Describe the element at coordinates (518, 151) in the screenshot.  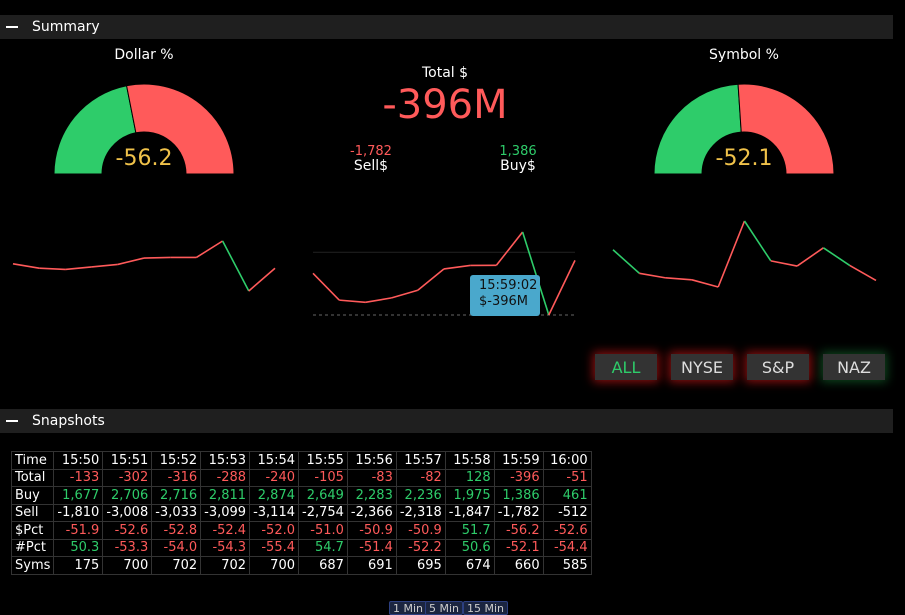
I see `buy-value: 1,386` at that location.